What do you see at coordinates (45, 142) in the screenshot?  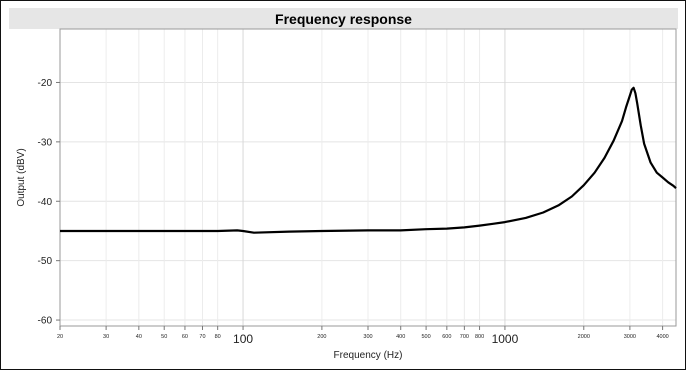 I see `y-tick-label: -30` at bounding box center [45, 142].